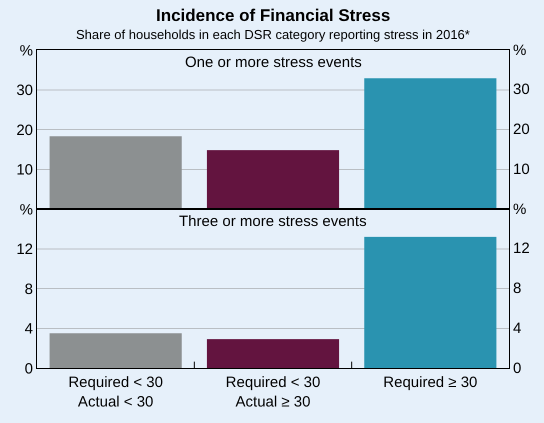 The height and width of the screenshot is (423, 544). What do you see at coordinates (521, 89) in the screenshot?
I see `y2-tick-label: 30` at bounding box center [521, 89].